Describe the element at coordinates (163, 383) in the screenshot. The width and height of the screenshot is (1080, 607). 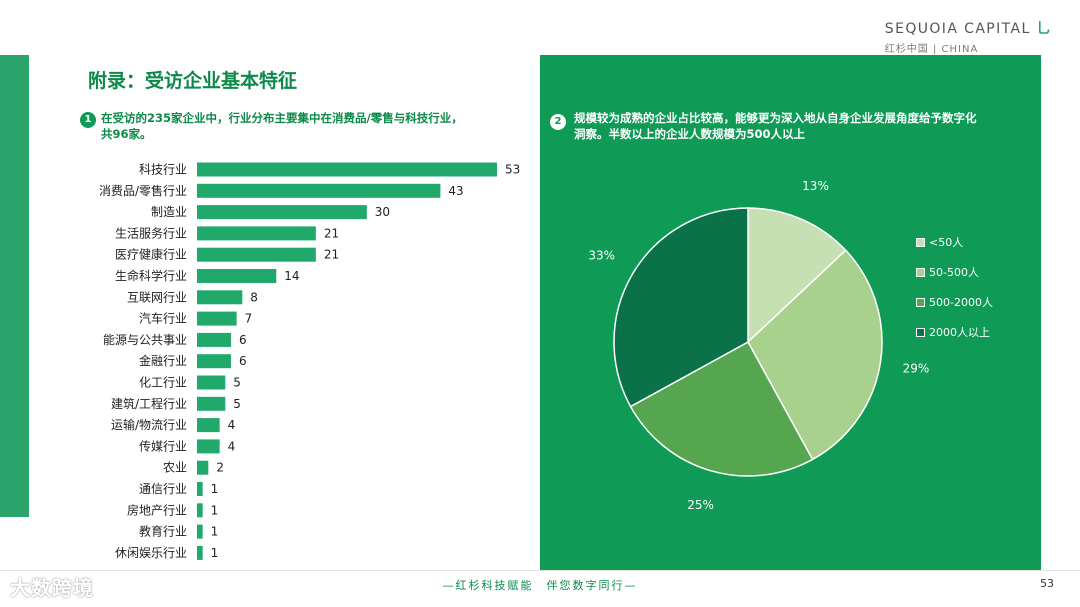
I see `category-label: 化工行业` at that location.